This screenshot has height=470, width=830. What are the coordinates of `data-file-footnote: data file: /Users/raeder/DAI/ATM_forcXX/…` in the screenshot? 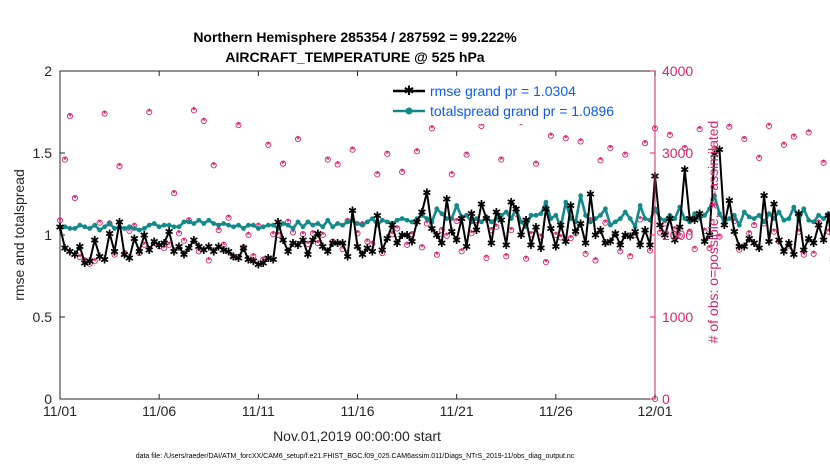 It's located at (355, 456).